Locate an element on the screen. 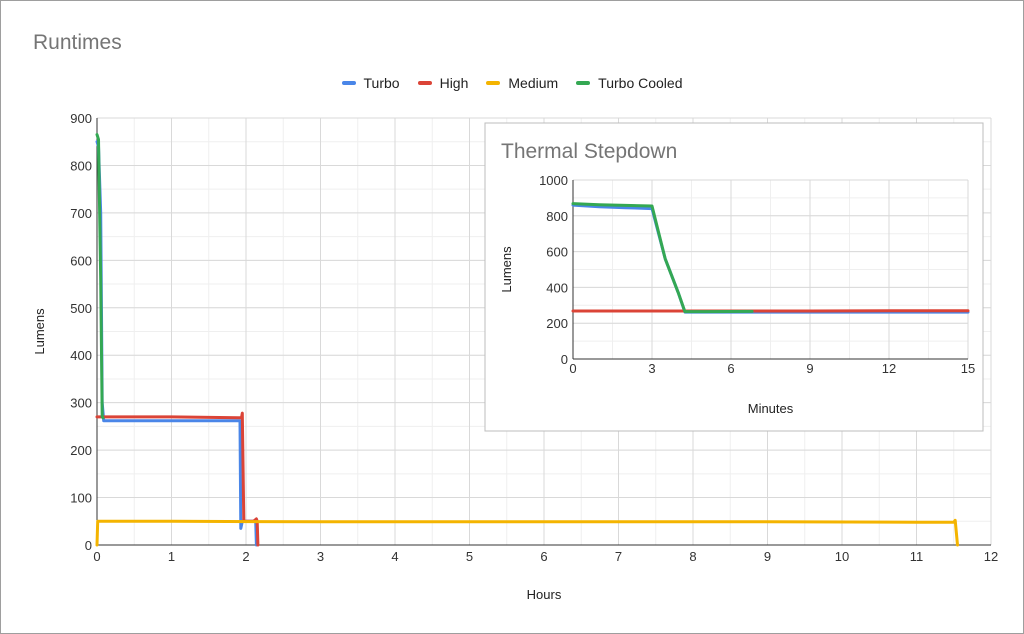  inset-x-tick-label: 9 is located at coordinates (809, 368).